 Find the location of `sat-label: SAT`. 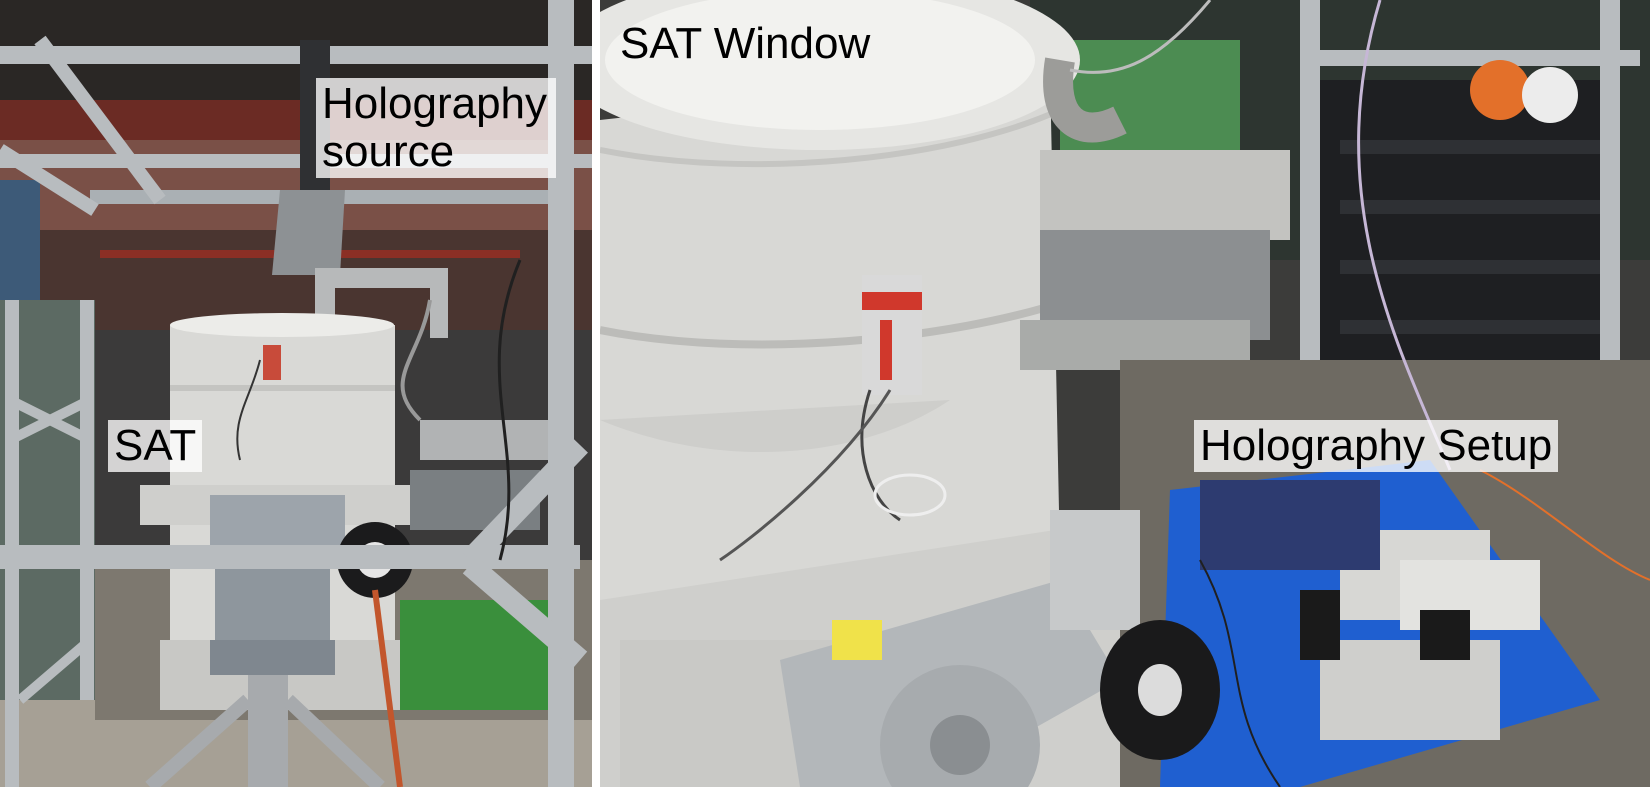

sat-label: SAT is located at coordinates (155, 446).